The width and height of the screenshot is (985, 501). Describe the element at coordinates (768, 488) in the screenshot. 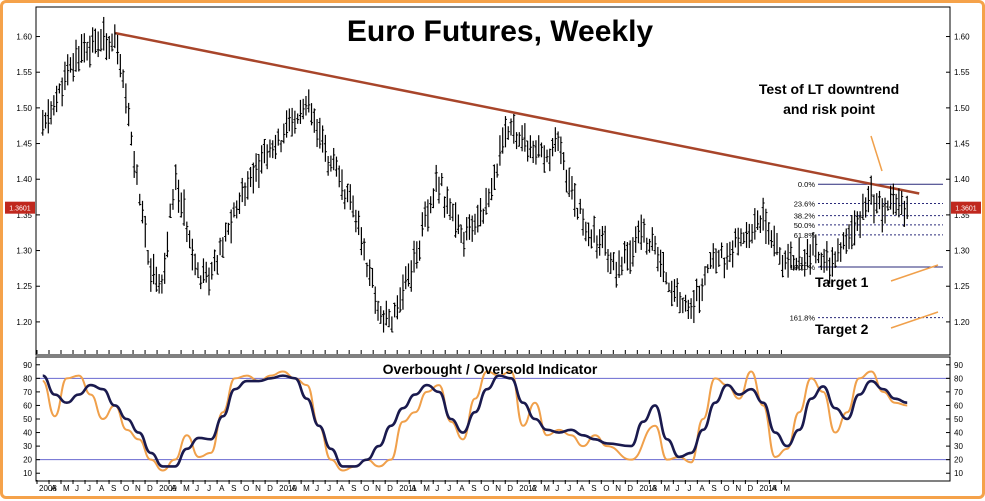

I see `x-tick-label: 2014` at that location.